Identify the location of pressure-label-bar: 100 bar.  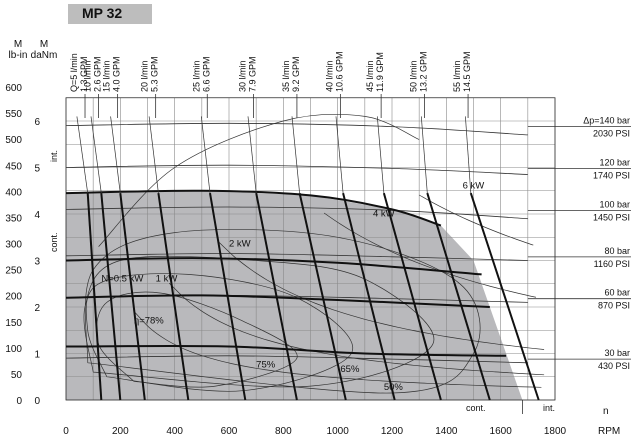
(614, 204).